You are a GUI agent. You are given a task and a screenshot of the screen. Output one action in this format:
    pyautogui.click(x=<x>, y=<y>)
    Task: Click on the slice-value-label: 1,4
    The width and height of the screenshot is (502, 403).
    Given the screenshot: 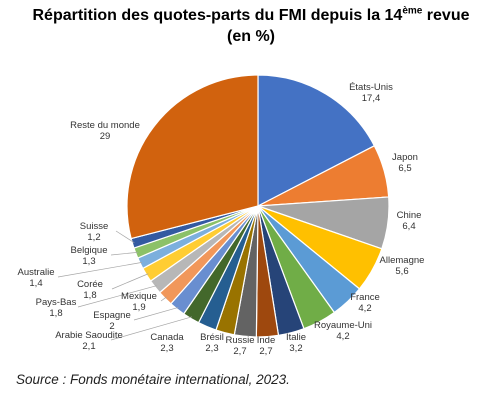 What is the action you would take?
    pyautogui.click(x=35, y=283)
    